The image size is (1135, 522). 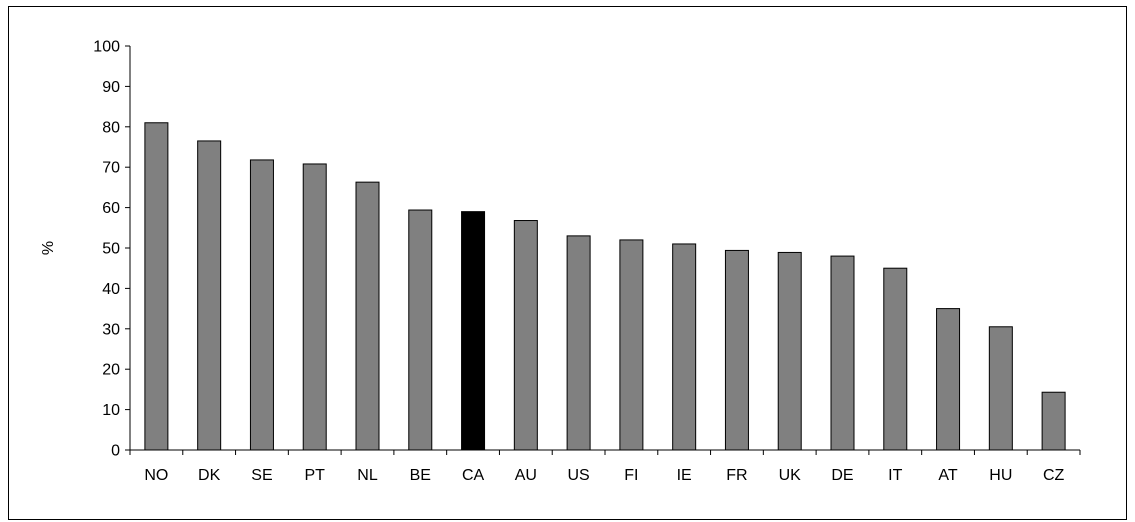 What do you see at coordinates (948, 379) in the screenshot?
I see `bar-at` at bounding box center [948, 379].